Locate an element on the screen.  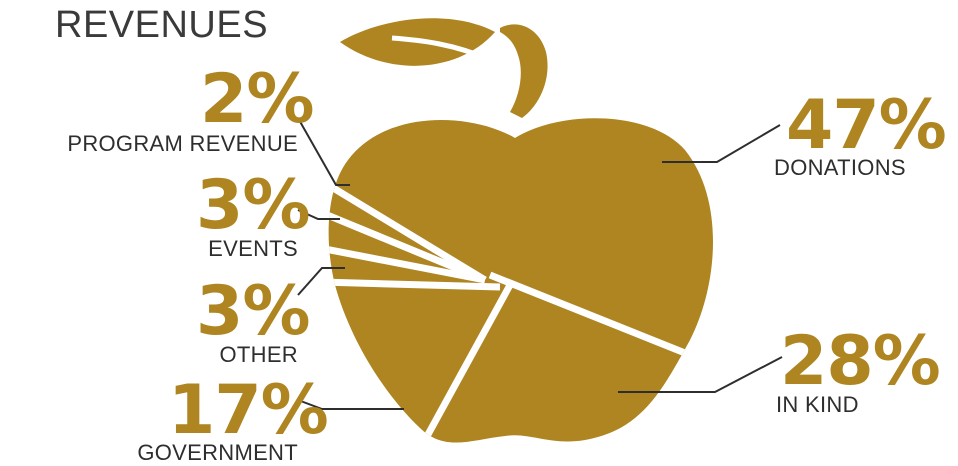
separator-program-donations is located at coordinates (407, 230).